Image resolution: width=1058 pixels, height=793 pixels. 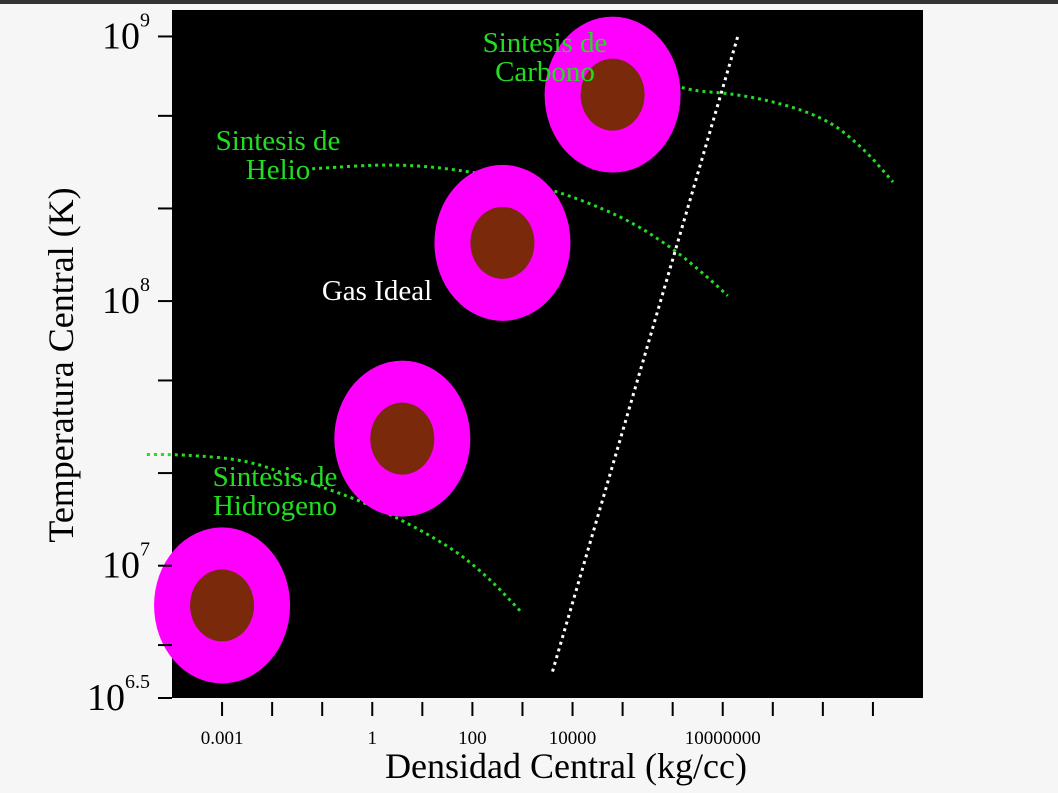 I want to click on y-tick-exponent: 7, so click(x=145, y=550).